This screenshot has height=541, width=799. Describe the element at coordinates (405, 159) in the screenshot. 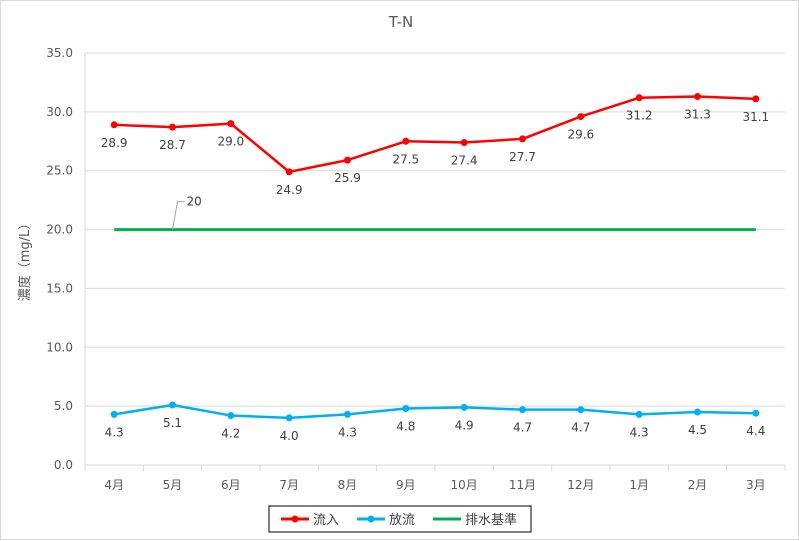

I see `data-label: 27.5` at that location.